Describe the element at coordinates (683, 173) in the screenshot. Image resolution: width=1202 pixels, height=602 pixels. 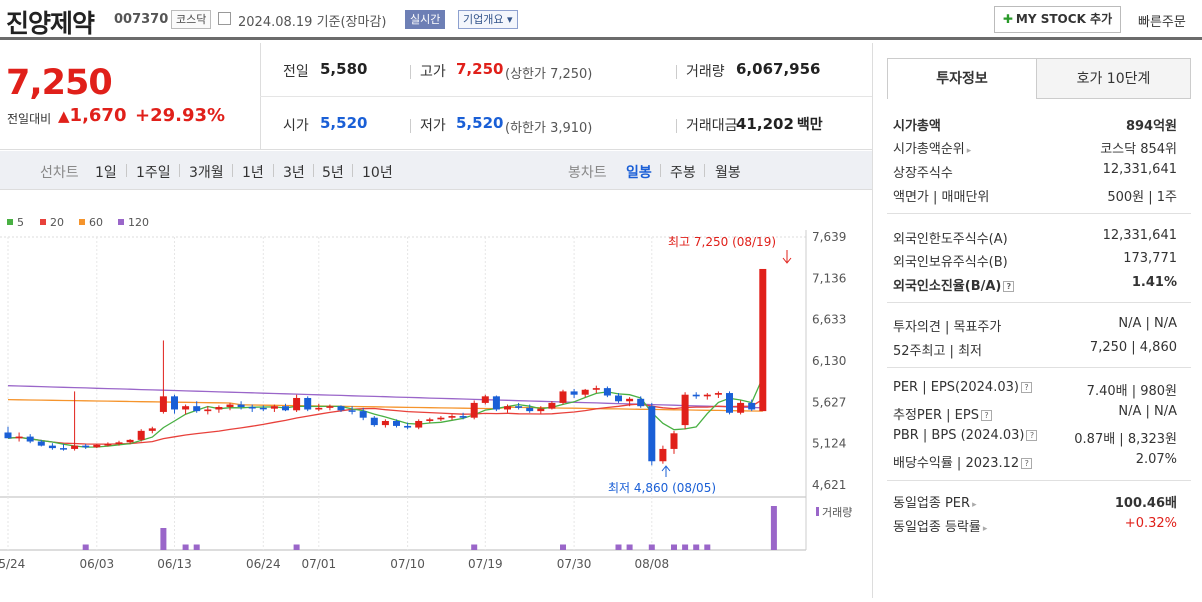
I see `candle-weekly: 주봉` at that location.